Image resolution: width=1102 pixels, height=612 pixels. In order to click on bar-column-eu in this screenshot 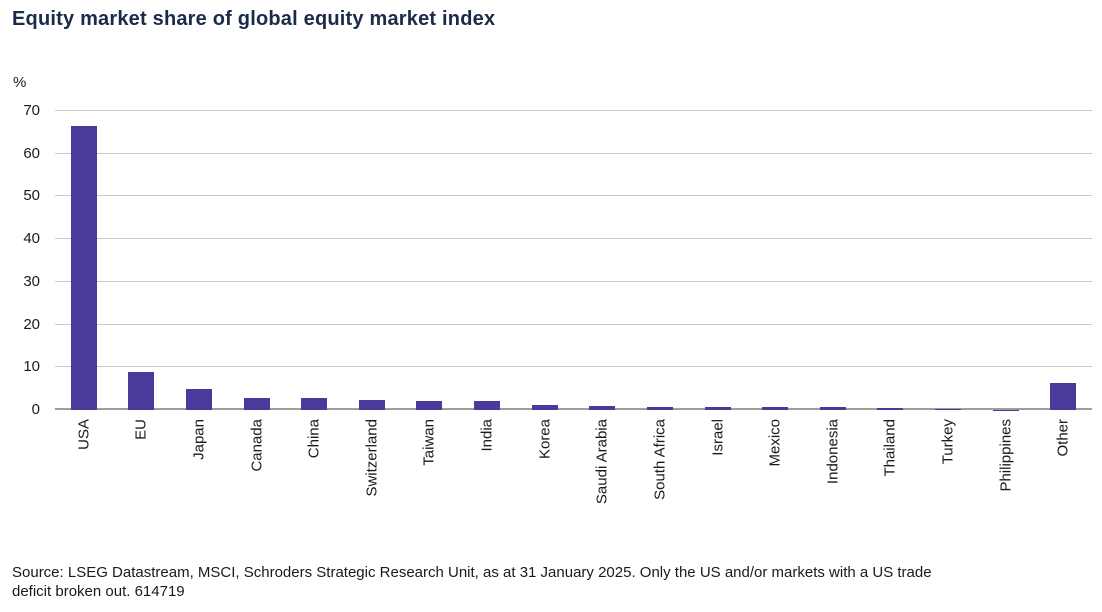, I will do `click(142, 260)`.